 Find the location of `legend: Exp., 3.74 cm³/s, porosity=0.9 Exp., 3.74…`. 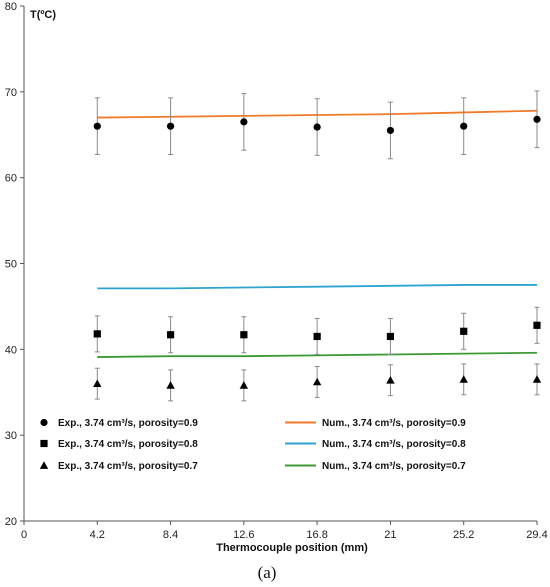

legend: Exp., 3.74 cm³/s, porosity=0.9 Exp., 3.74… is located at coordinates (252, 445).